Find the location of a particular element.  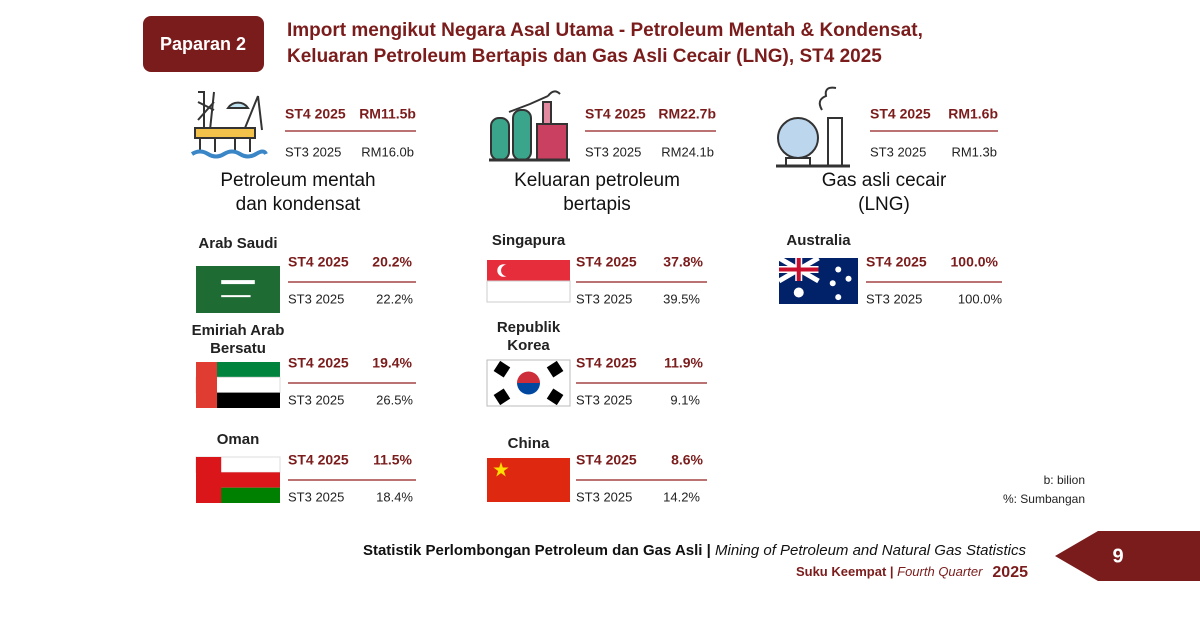

summary-previous-value: RM24.1b is located at coordinates (687, 151).